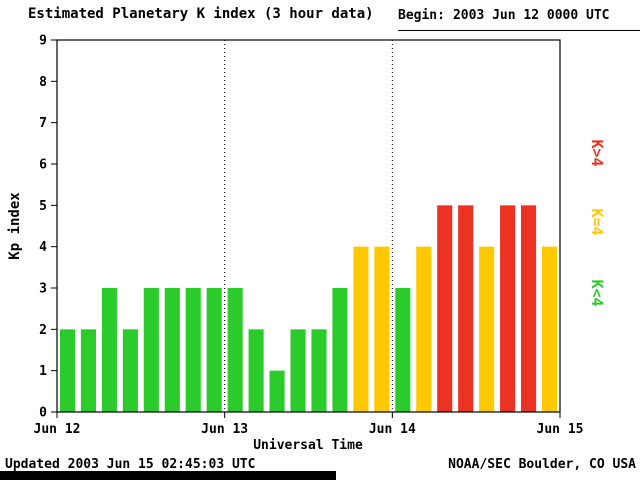 Image resolution: width=640 pixels, height=480 pixels. What do you see at coordinates (130, 464) in the screenshot?
I see `updated-timestamp: Updated 2003 Jun 15 02:45:03 UTC` at bounding box center [130, 464].